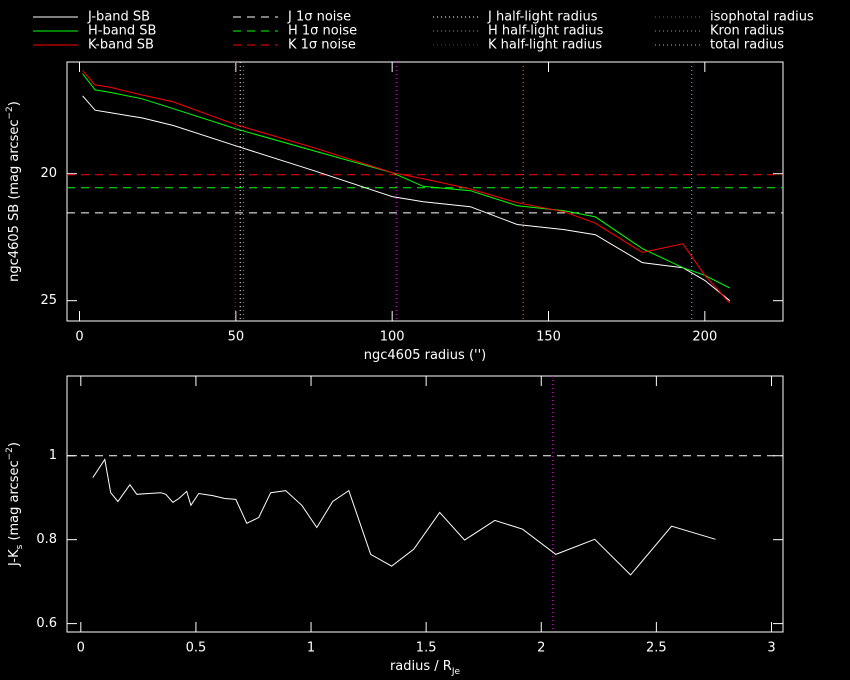 The height and width of the screenshot is (680, 850). Describe the element at coordinates (46, 623) in the screenshot. I see `y-tick-label: 0.6` at that location.